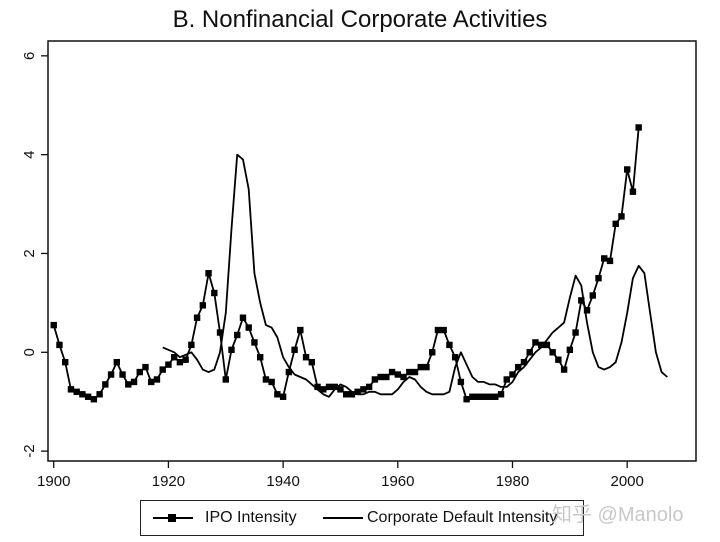 This screenshot has width=720, height=542. Describe the element at coordinates (409, 372) in the screenshot. I see `ipo-point-1962` at that location.